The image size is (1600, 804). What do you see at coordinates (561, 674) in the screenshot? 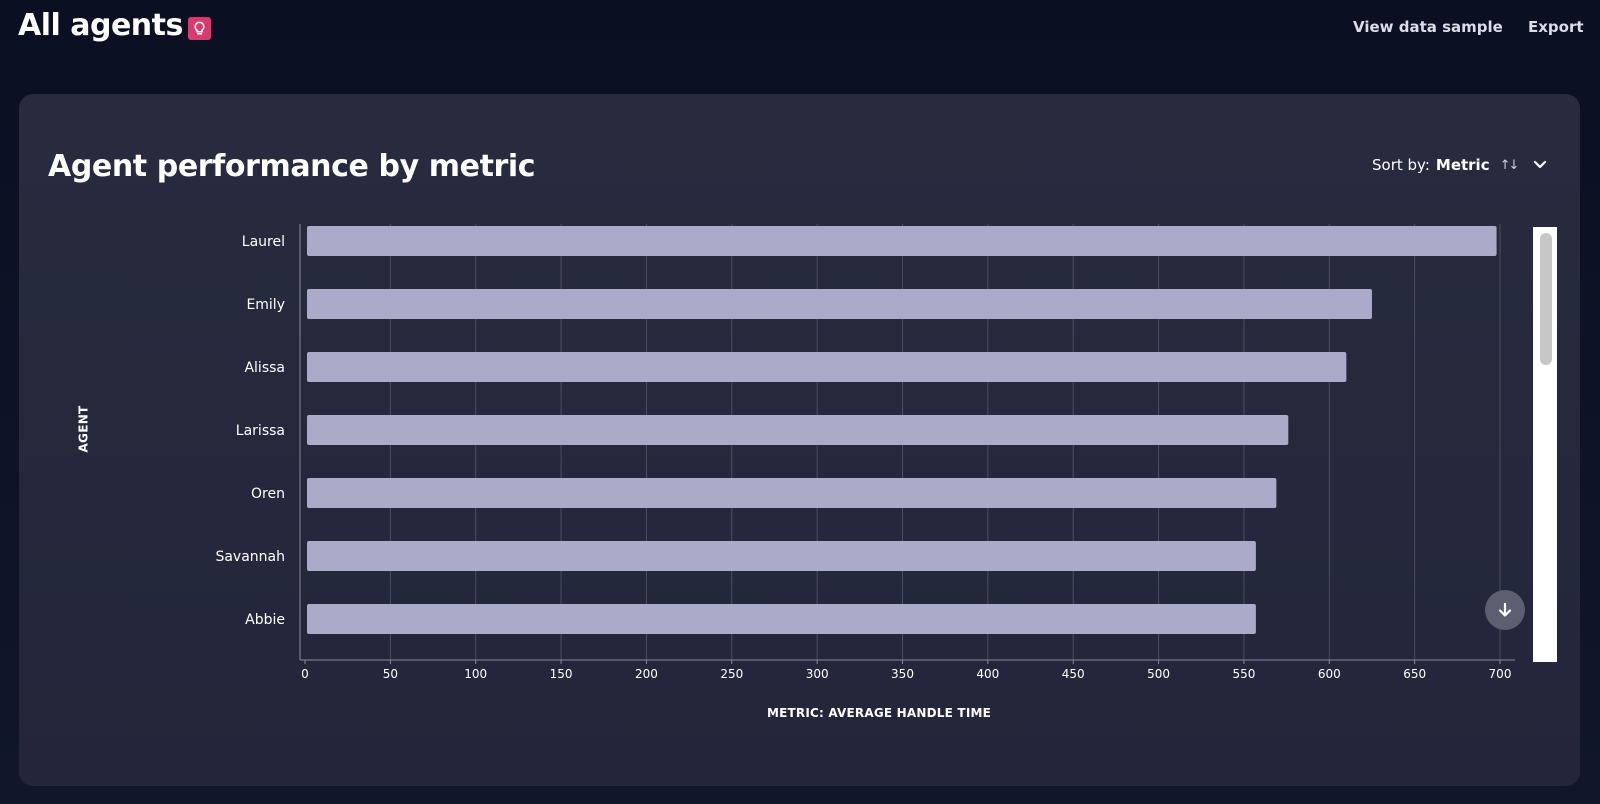
I see `x-tick-label: 150` at bounding box center [561, 674].